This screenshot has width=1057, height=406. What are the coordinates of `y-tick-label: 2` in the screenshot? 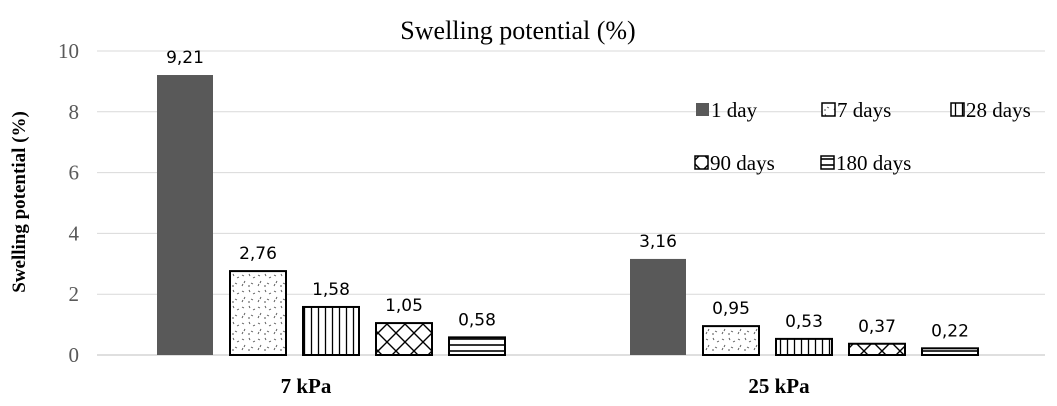 It's located at (74, 294).